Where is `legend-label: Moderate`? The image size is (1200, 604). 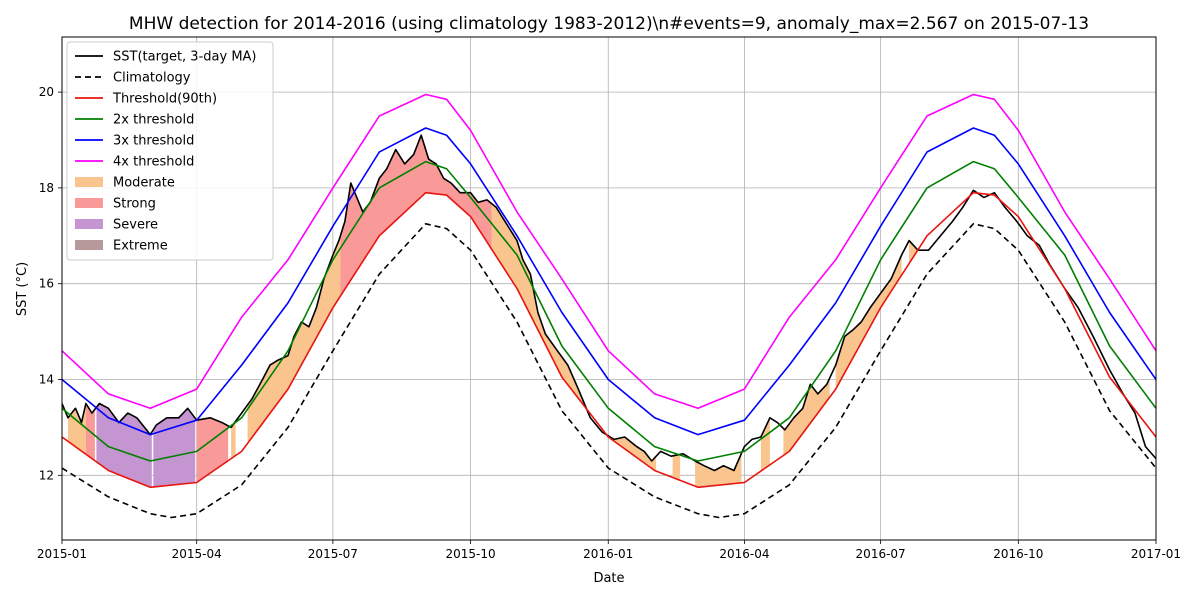
legend-label: Moderate is located at coordinates (144, 183).